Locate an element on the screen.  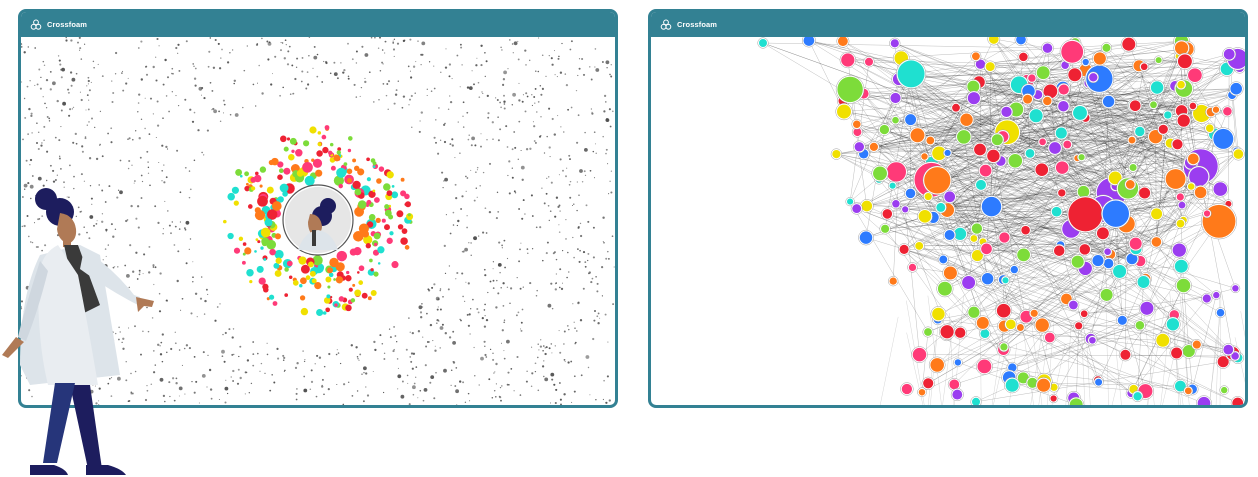
person-avatar-icon is located at coordinates (318, 220).